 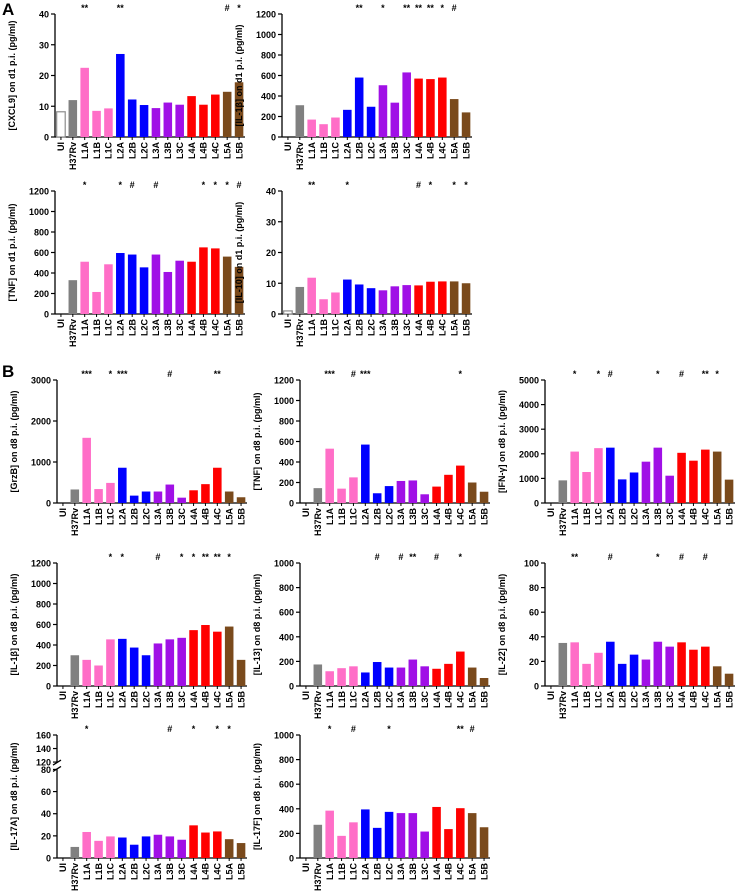 What do you see at coordinates (342, 517) in the screenshot?
I see `x-tick-label: L1B` at bounding box center [342, 517].